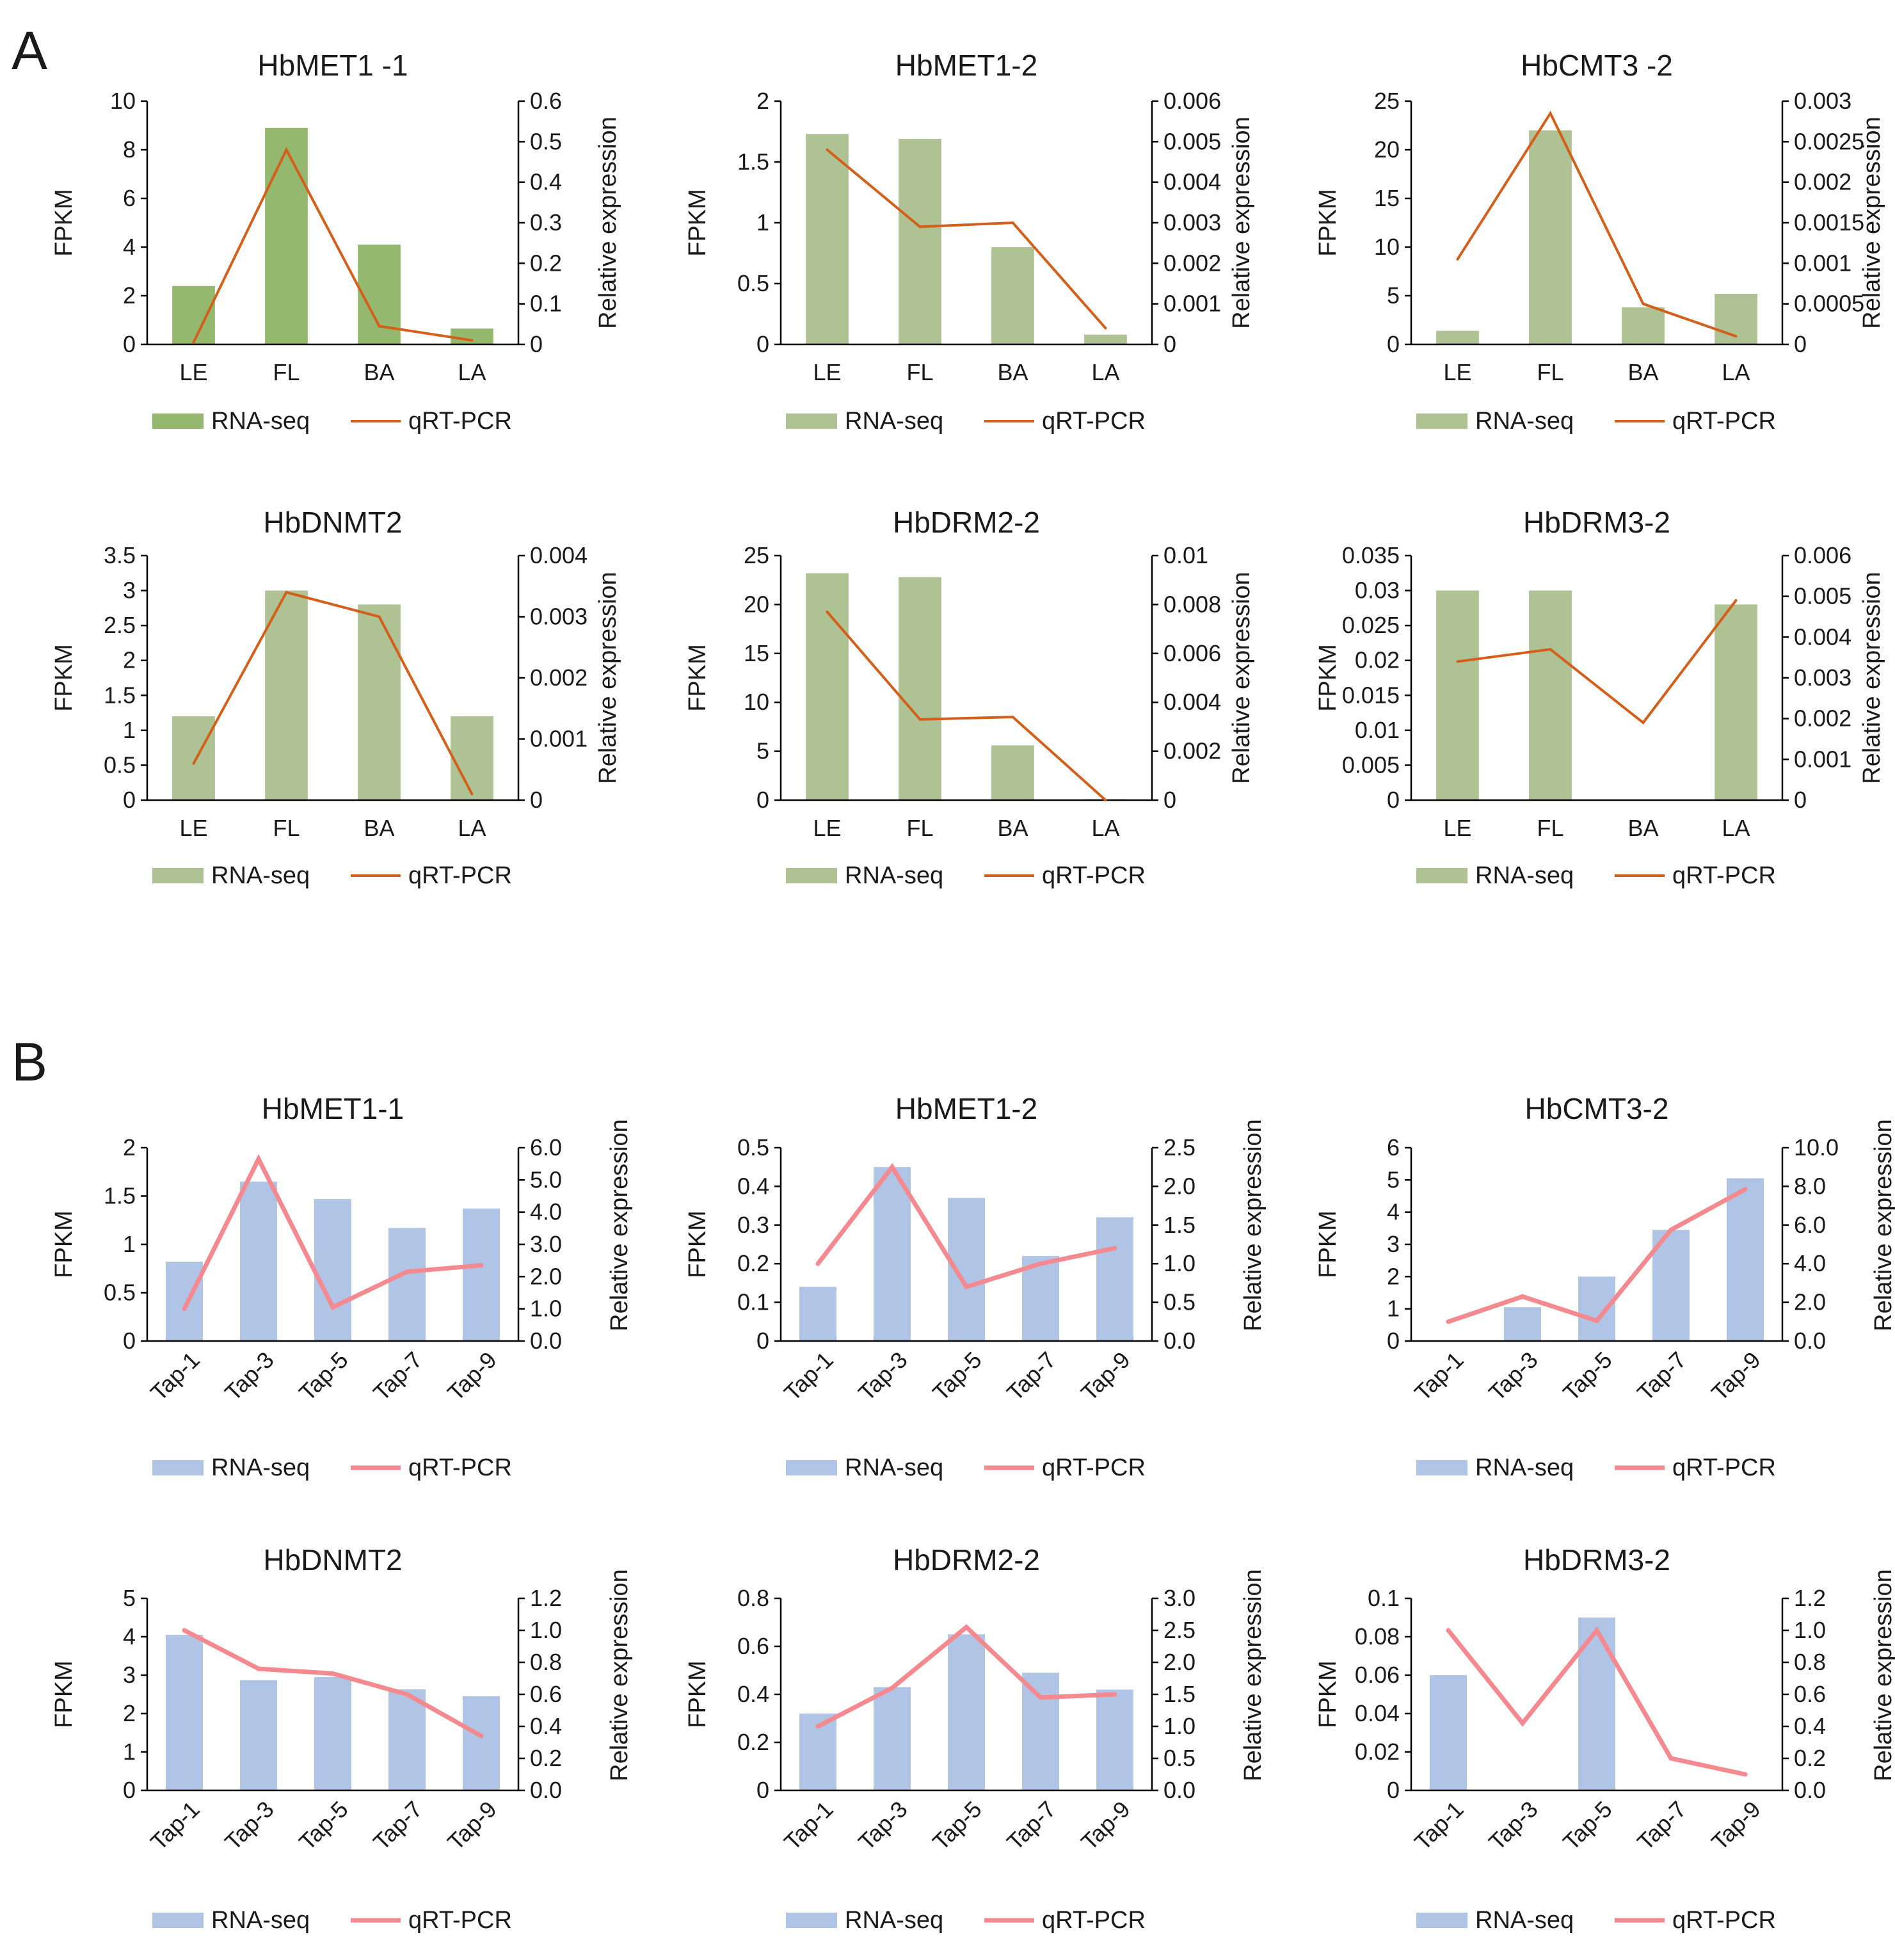  I want to click on bar-le, so click(193, 758).